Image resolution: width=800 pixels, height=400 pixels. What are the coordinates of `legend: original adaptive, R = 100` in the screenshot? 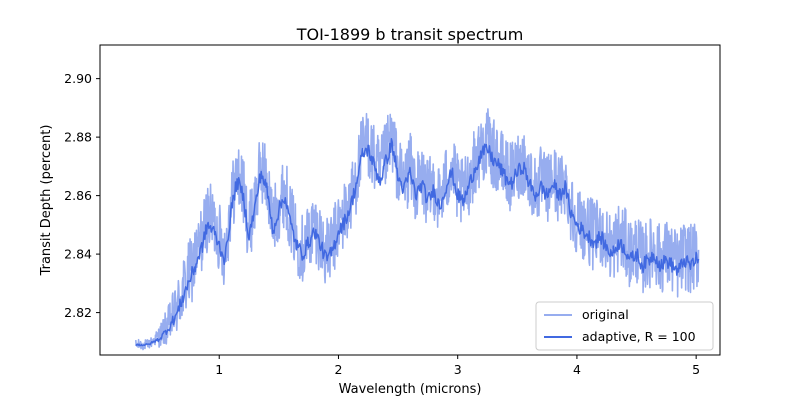 It's located at (624, 326).